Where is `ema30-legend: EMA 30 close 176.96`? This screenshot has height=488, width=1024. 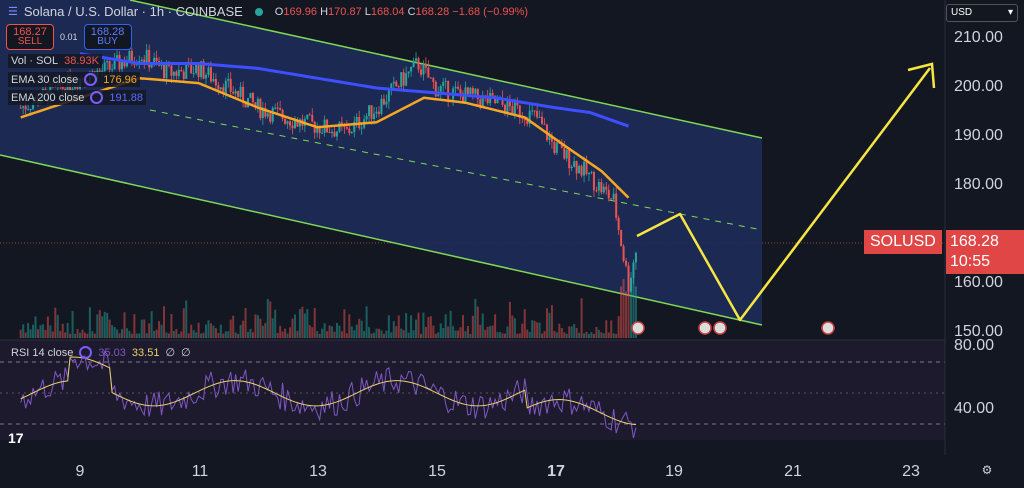
ema30-legend: EMA 30 close 176.96 is located at coordinates (74, 79).